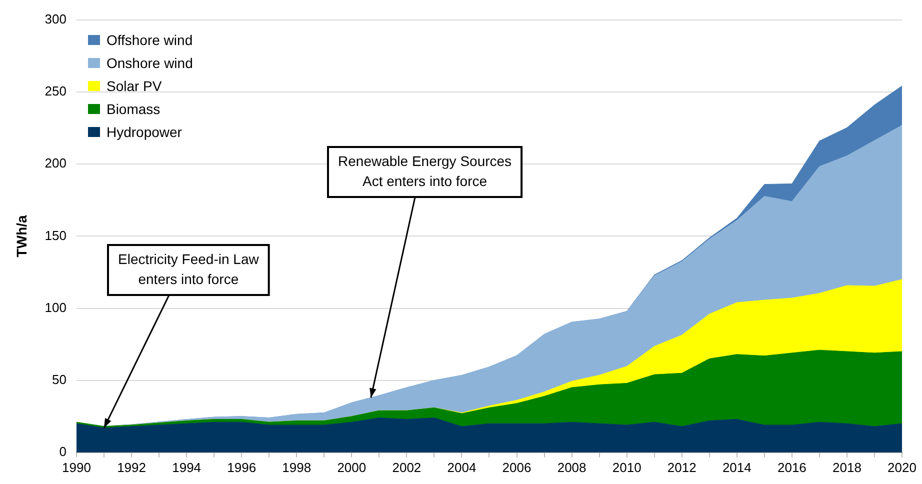 This screenshot has height=484, width=922. Describe the element at coordinates (791, 467) in the screenshot. I see `x-tick-label: 2016` at that location.